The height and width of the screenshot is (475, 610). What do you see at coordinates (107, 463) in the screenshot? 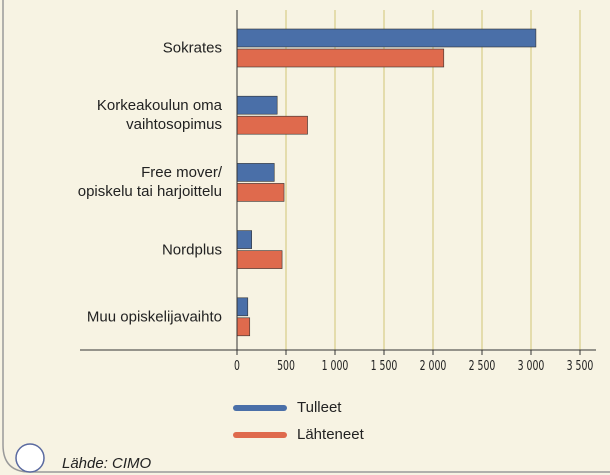
I see `source: Lähde: CIMO` at bounding box center [107, 463].